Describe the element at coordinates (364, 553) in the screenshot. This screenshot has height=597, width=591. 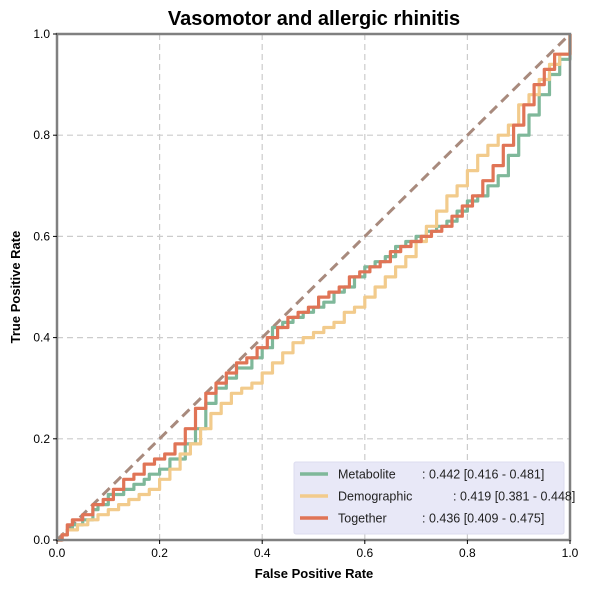
I see `x-tick-label: 0.6` at that location.